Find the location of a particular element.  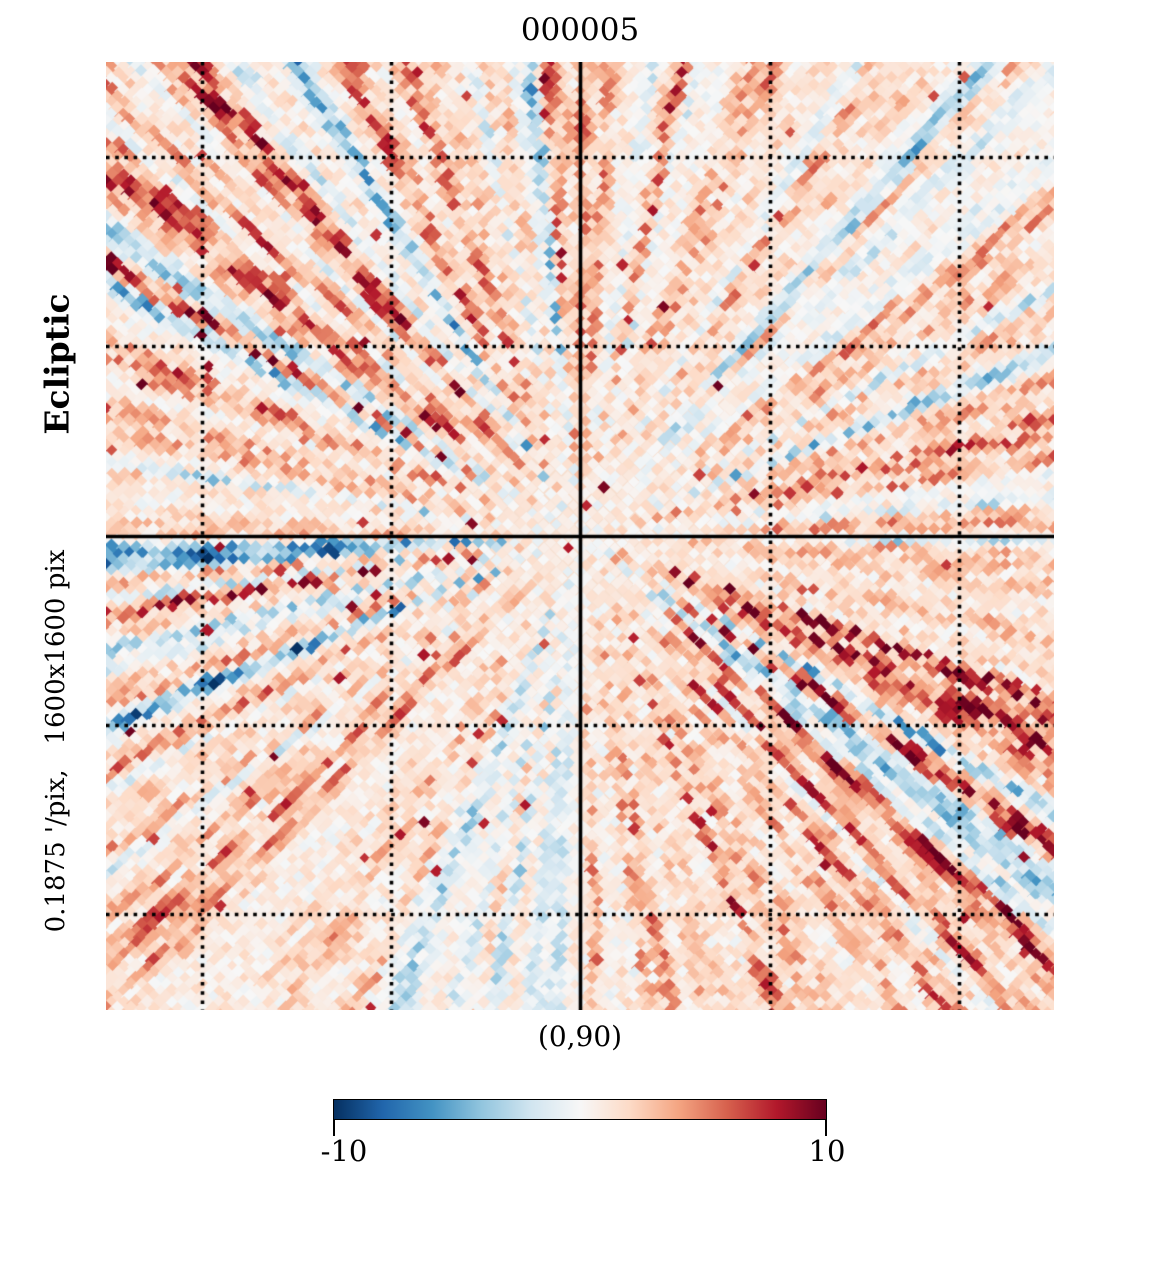

colorbar-label-min: -10 is located at coordinates (344, 1151).